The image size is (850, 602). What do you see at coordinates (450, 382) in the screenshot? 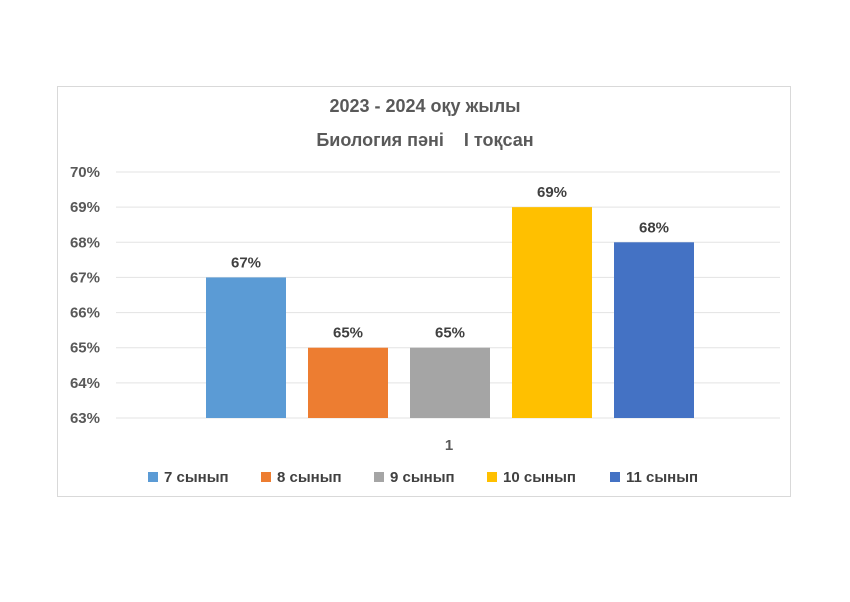
I see `bar-9-сынып` at bounding box center [450, 382].